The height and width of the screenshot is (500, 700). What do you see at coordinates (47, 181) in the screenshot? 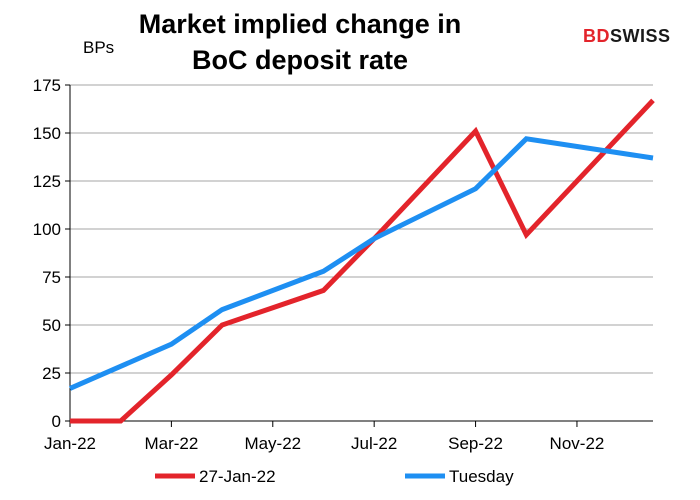
I see `y-tick-label-125: 125` at bounding box center [47, 181].